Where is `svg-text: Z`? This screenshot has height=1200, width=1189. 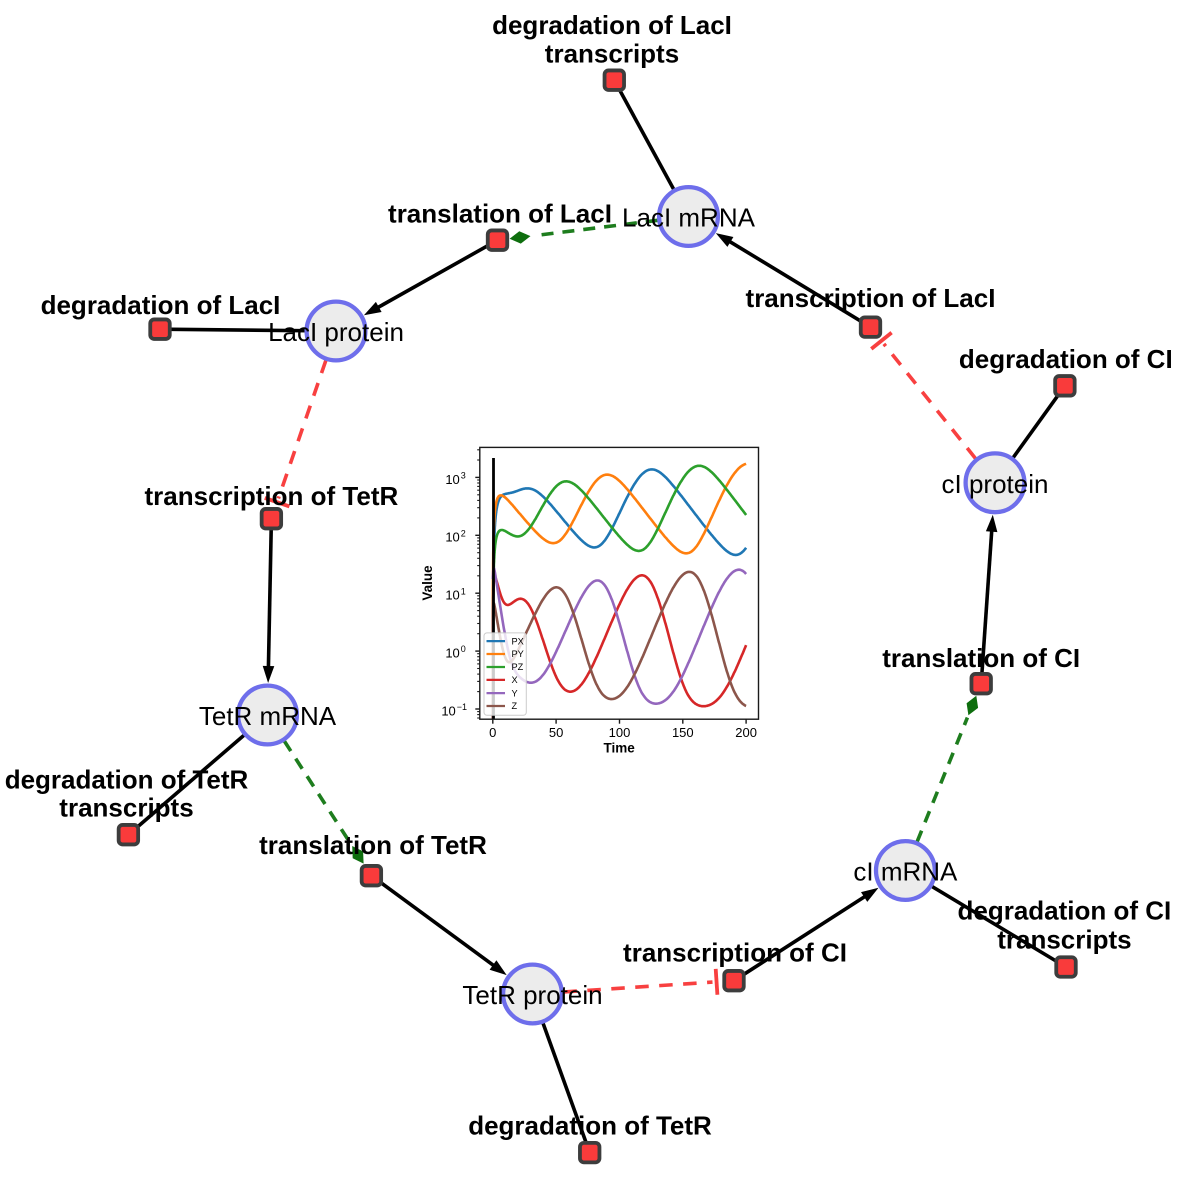 svg-text: Z is located at coordinates (515, 706).